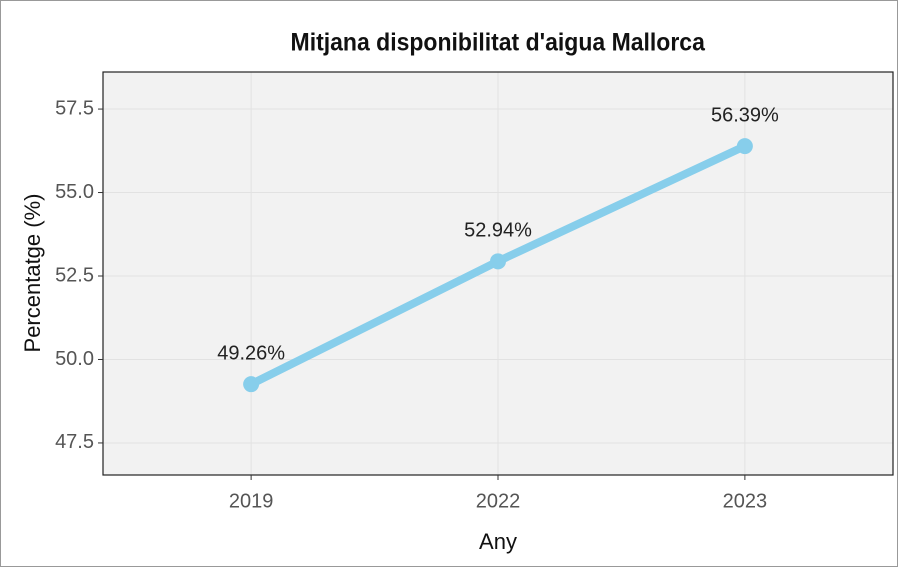  What do you see at coordinates (74, 442) in the screenshot?
I see `y-tick-label: 47.5` at bounding box center [74, 442].